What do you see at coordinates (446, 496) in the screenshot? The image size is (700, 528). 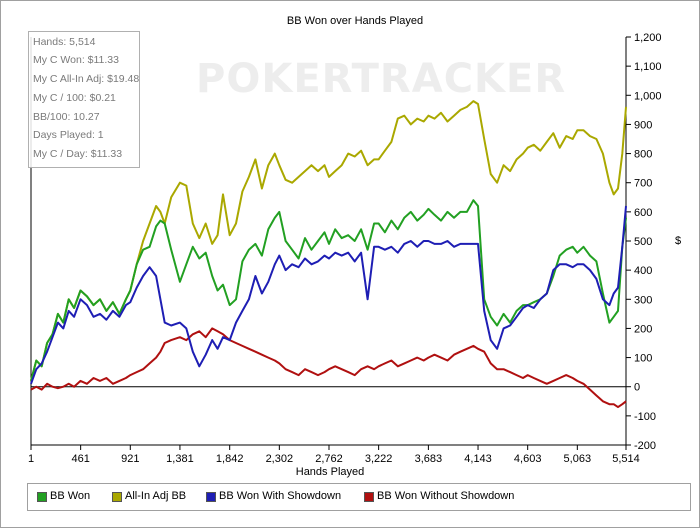 I see `legend-label-without-showdown: BB Won Without Showdown` at bounding box center [446, 496].